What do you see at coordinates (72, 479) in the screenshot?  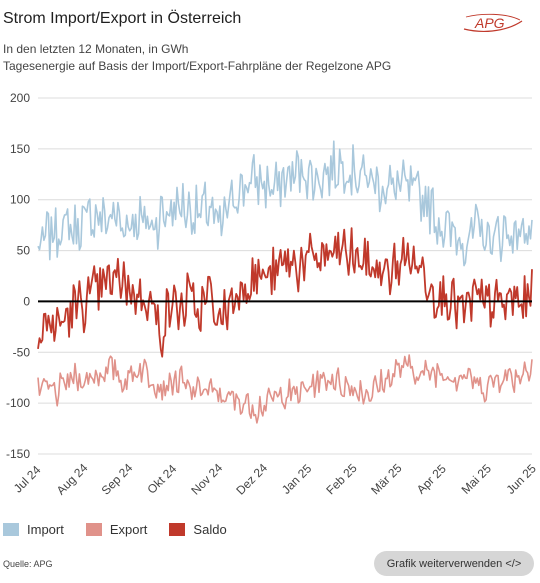 I see `x-tick-label: Aug 24` at bounding box center [72, 479].